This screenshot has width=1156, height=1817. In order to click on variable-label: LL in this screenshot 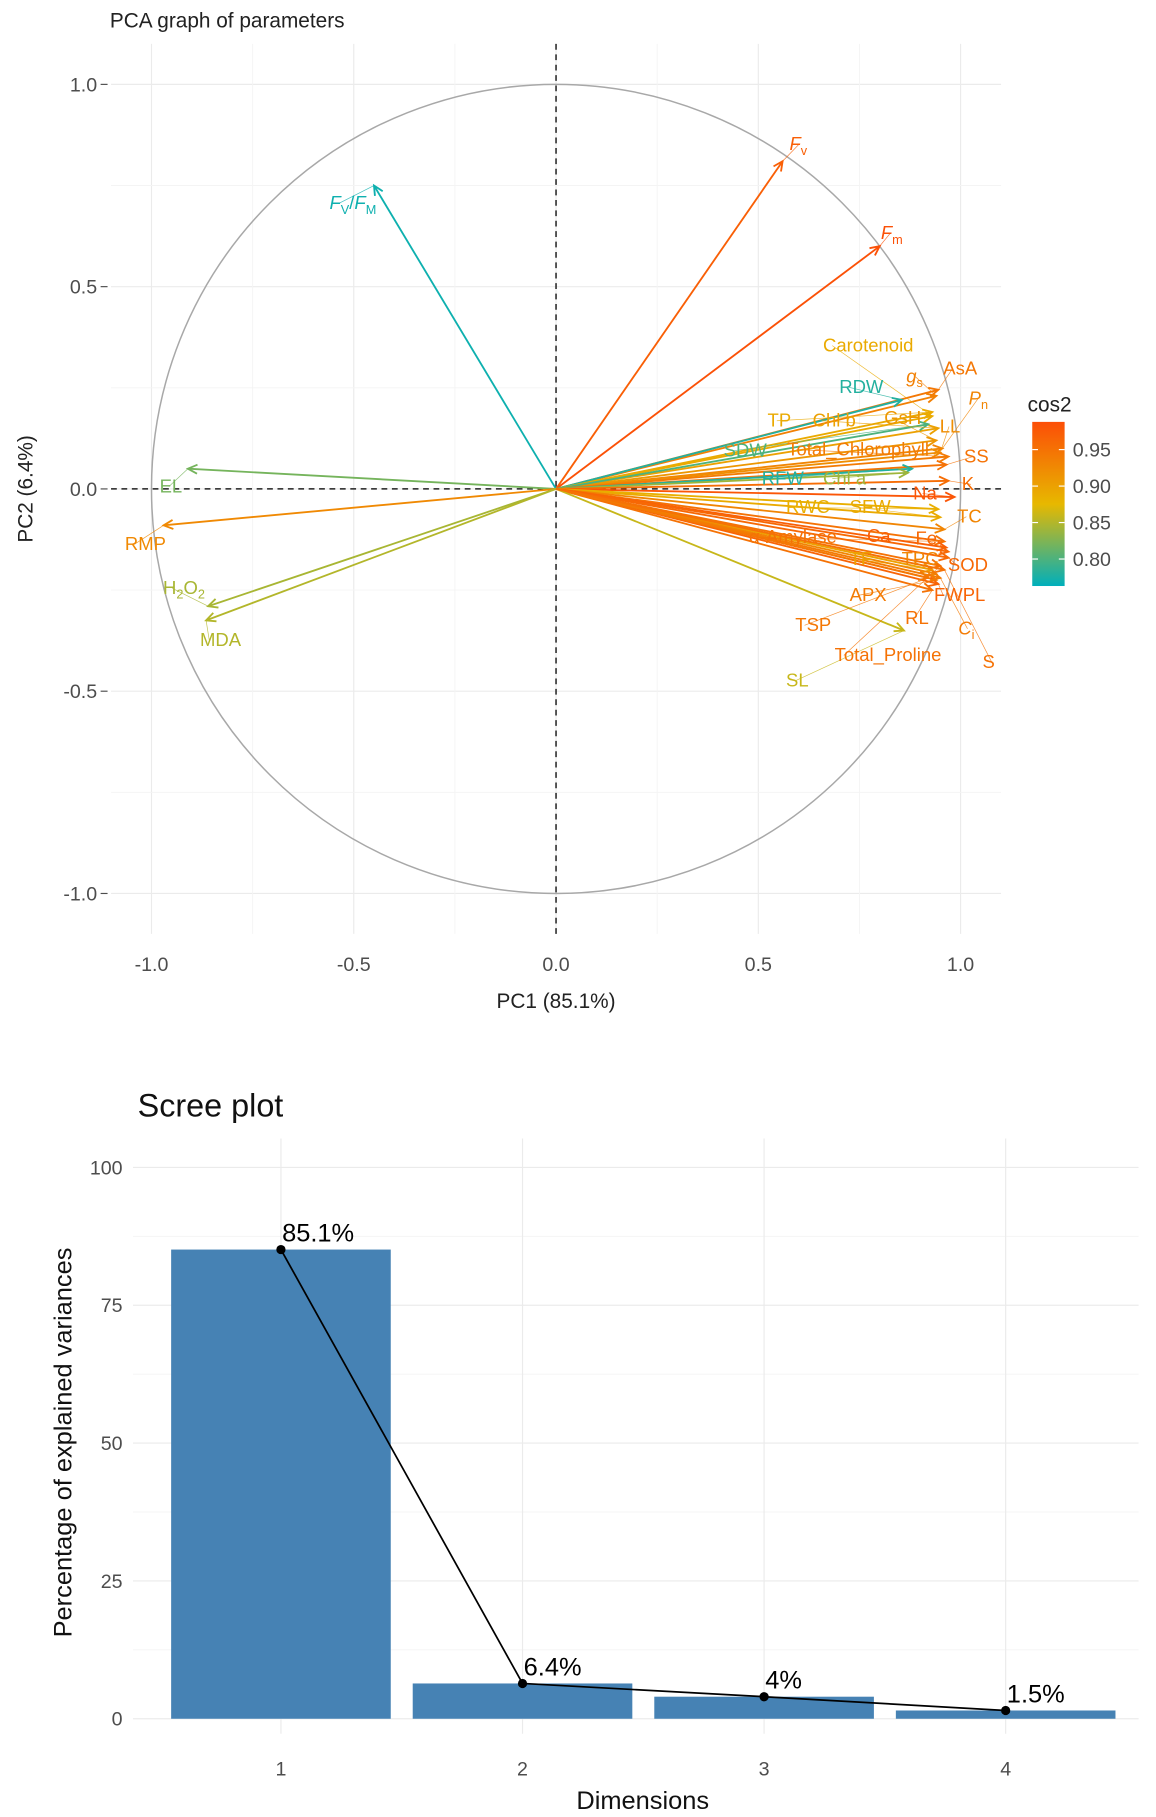, I will do `click(950, 425)`.